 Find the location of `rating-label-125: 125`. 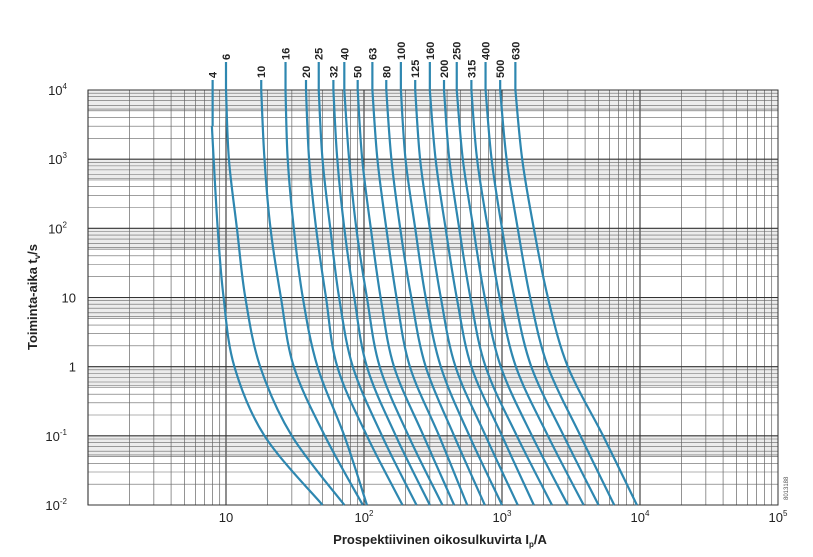

rating-label-125: 125 is located at coordinates (416, 69).